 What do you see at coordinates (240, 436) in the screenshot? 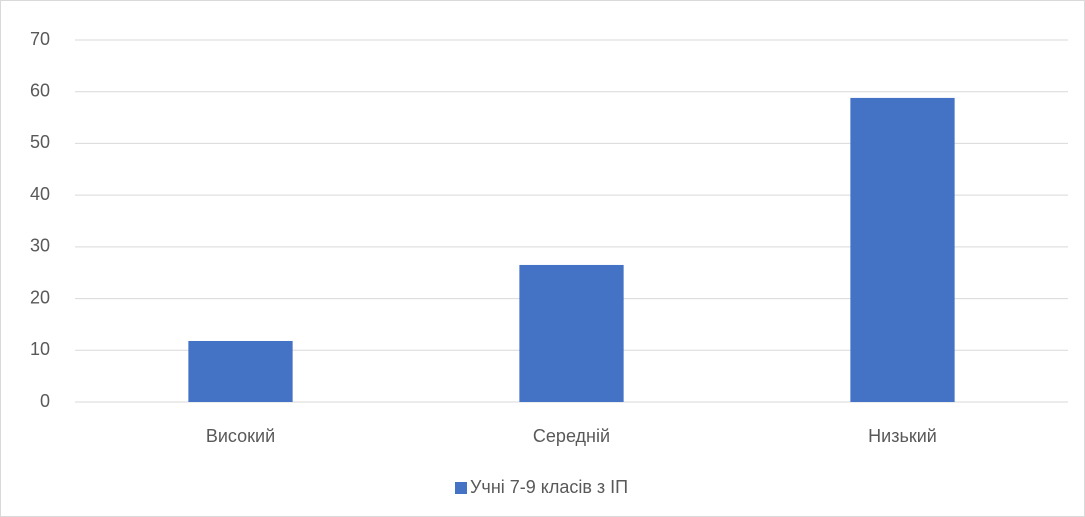
I see `x-tick-label: Високий` at bounding box center [240, 436].